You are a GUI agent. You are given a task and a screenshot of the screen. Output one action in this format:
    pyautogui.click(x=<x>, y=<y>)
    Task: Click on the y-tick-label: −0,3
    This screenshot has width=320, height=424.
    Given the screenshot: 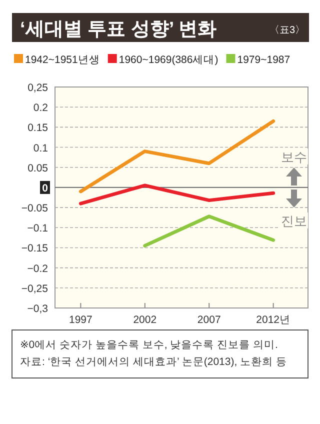 What is the action you would take?
    pyautogui.click(x=37, y=309)
    